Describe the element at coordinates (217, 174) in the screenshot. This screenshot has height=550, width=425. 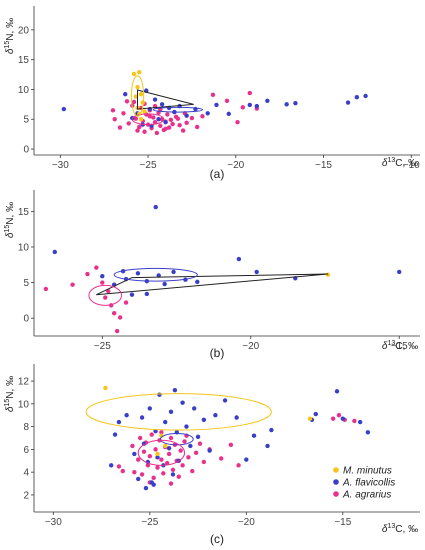
I see `panel-label: (a)` at that location.